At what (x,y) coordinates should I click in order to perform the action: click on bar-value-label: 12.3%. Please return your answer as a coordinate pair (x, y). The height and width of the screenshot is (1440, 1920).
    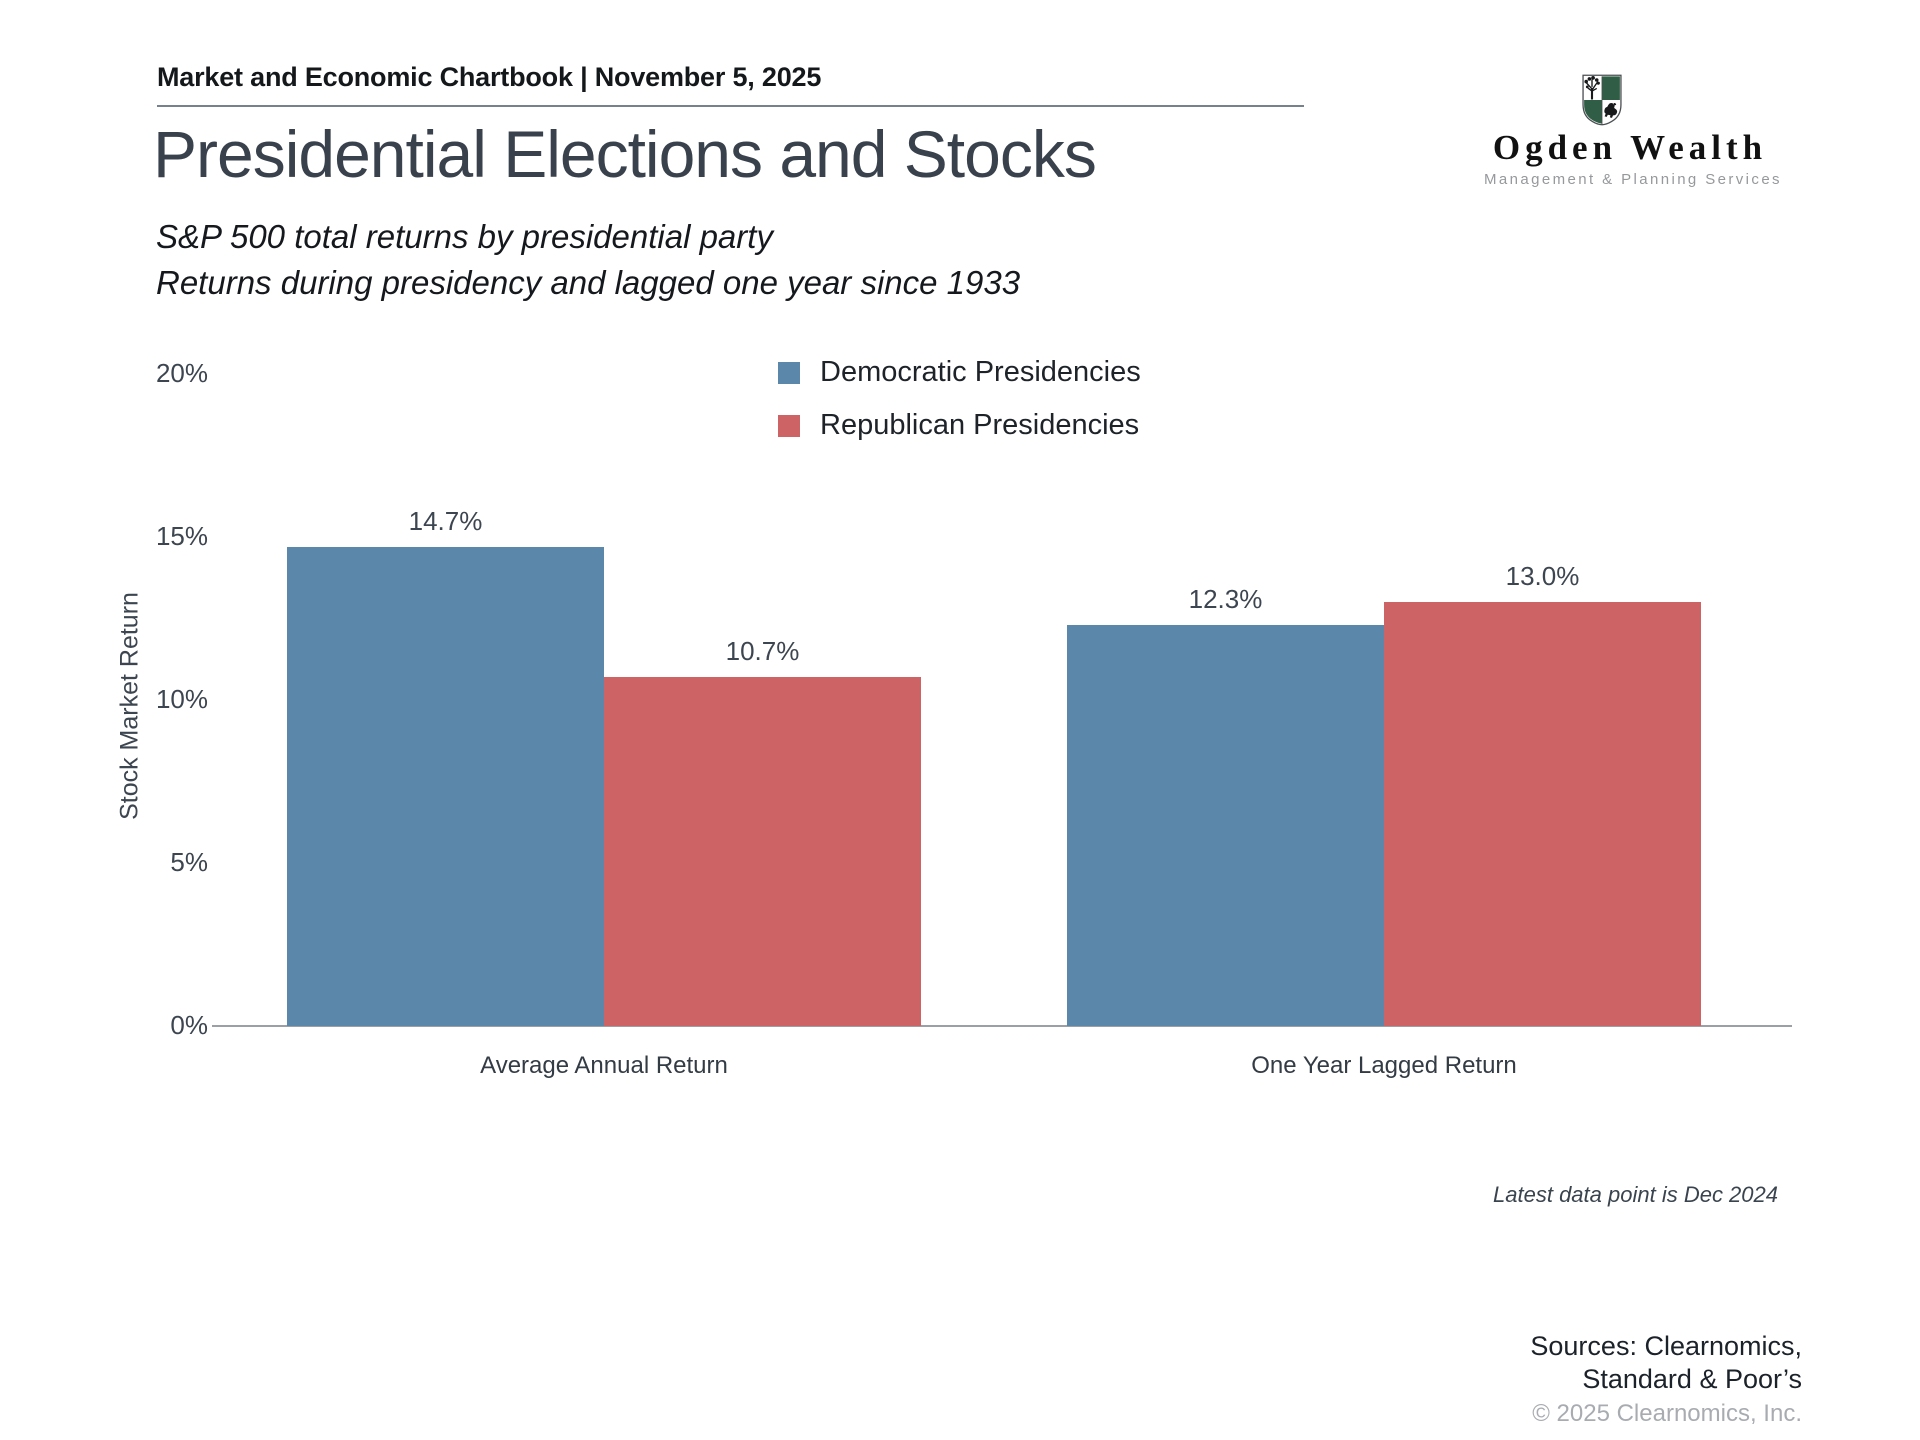
    Looking at the image, I should click on (1225, 599).